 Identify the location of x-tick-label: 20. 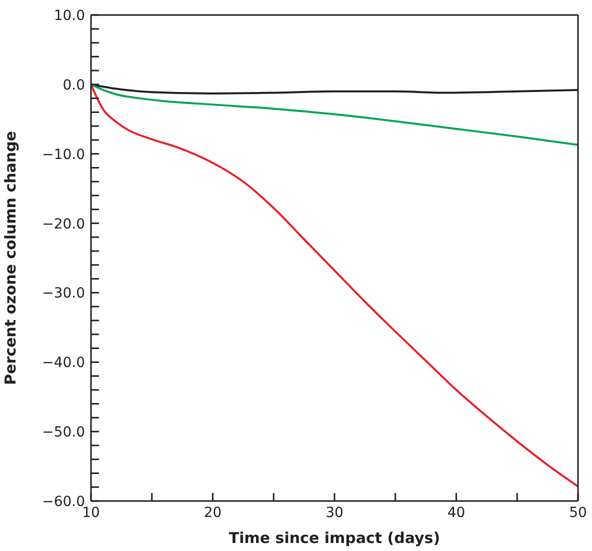
(213, 512).